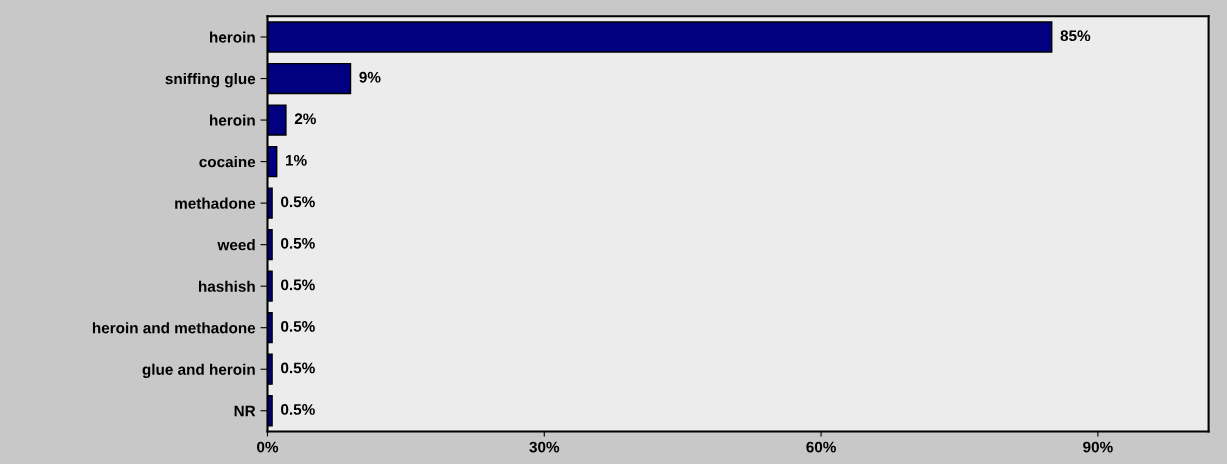 Image resolution: width=1227 pixels, height=464 pixels. I want to click on data-label: 2%, so click(305, 119).